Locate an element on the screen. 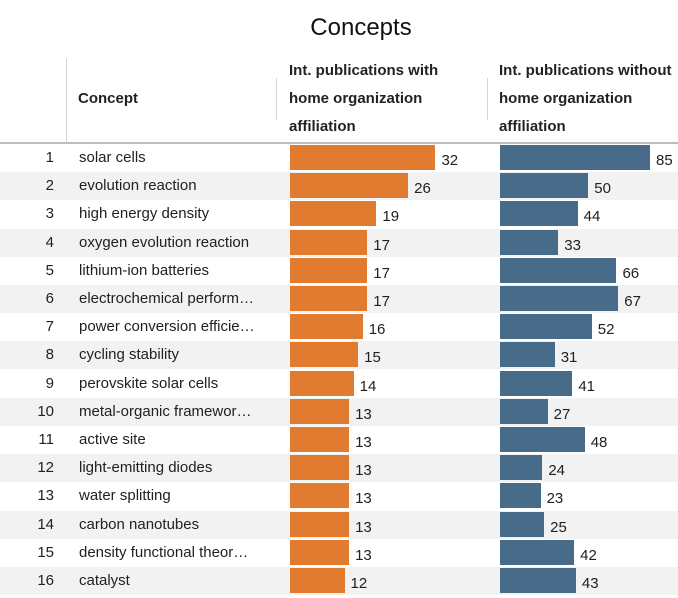  row-rank: 1 is located at coordinates (49, 157).